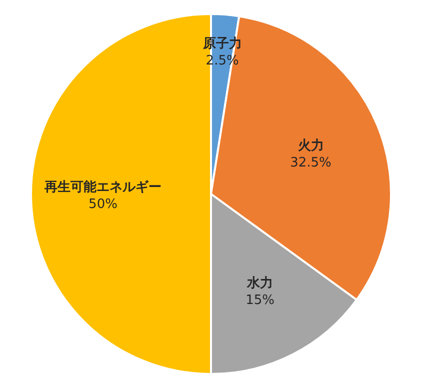 Image resolution: width=422 pixels, height=386 pixels. I want to click on slice-label: 再生可能エネルギー, so click(103, 187).